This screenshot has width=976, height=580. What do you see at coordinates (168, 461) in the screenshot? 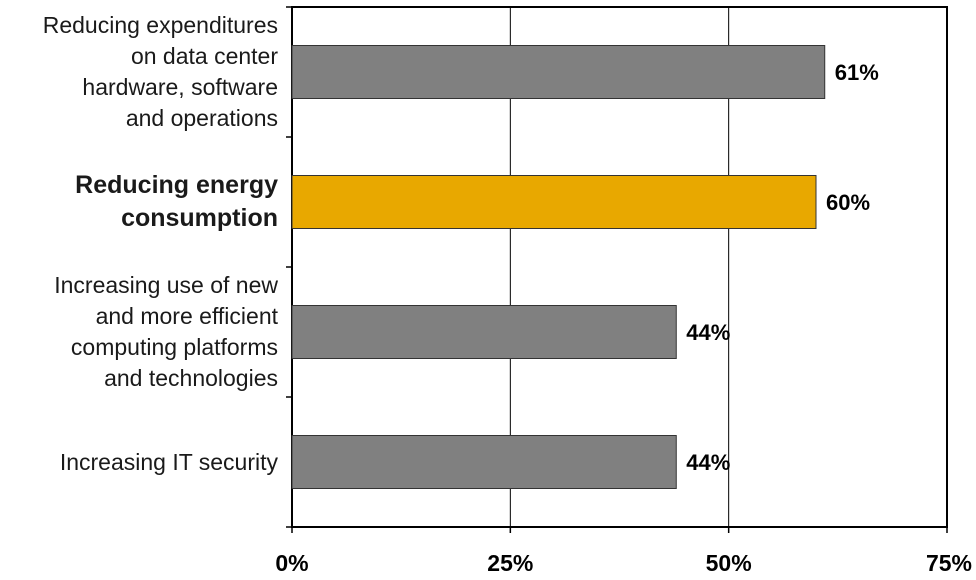
I see `category-label-4: Increasing IT security` at bounding box center [168, 461].